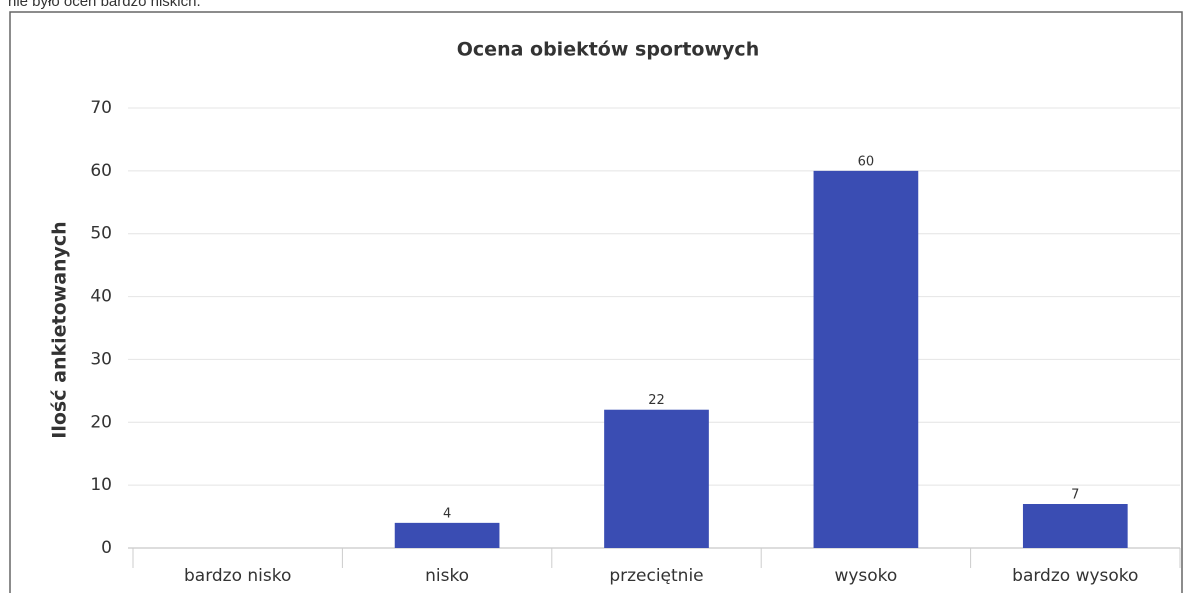 The width and height of the screenshot is (1189, 593). Describe the element at coordinates (656, 400) in the screenshot. I see `data-label: 22` at that location.